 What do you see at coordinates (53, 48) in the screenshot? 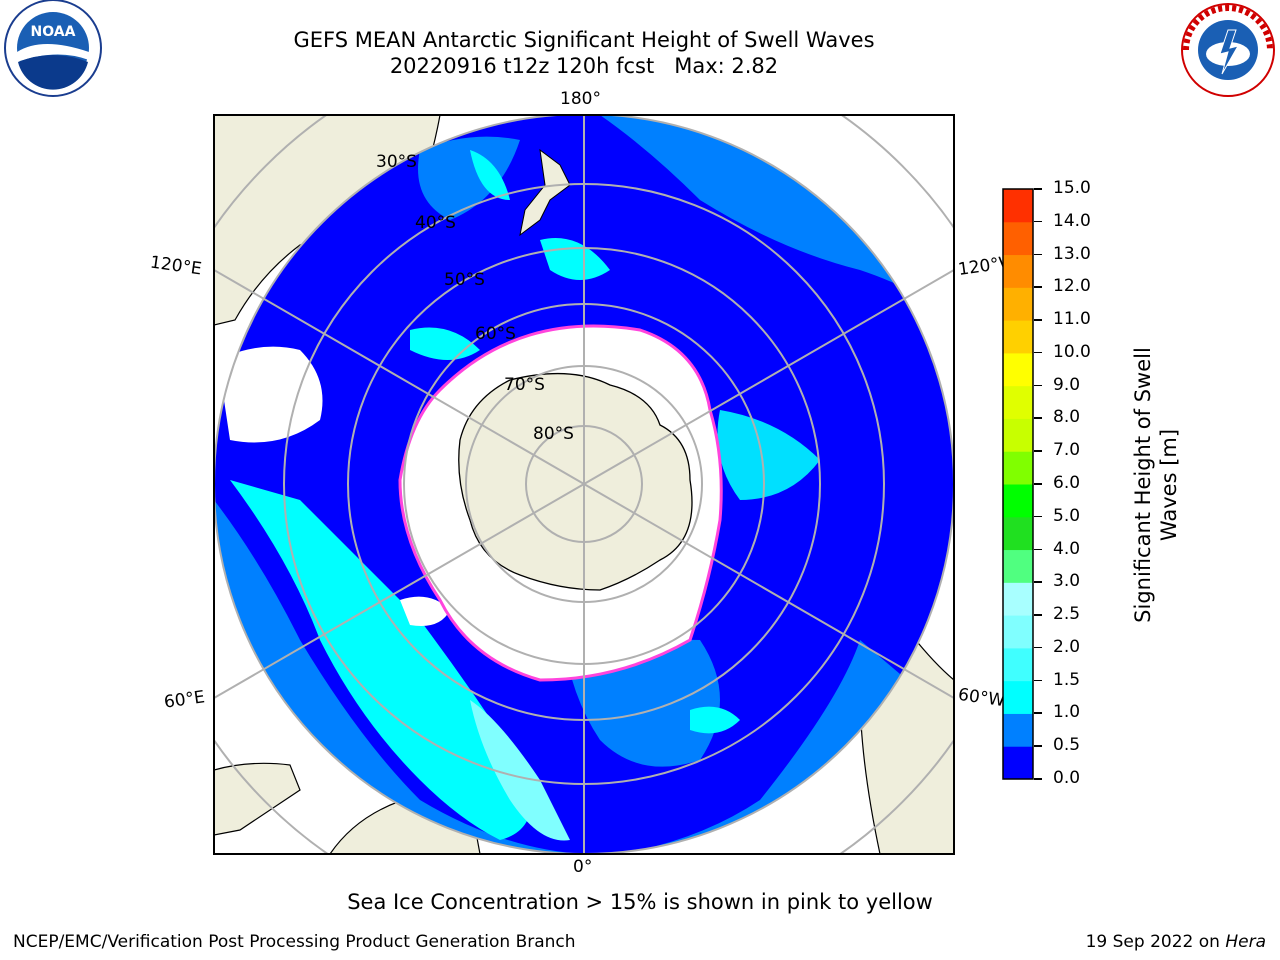
I see `noaa-logo: NOAA` at bounding box center [53, 48].